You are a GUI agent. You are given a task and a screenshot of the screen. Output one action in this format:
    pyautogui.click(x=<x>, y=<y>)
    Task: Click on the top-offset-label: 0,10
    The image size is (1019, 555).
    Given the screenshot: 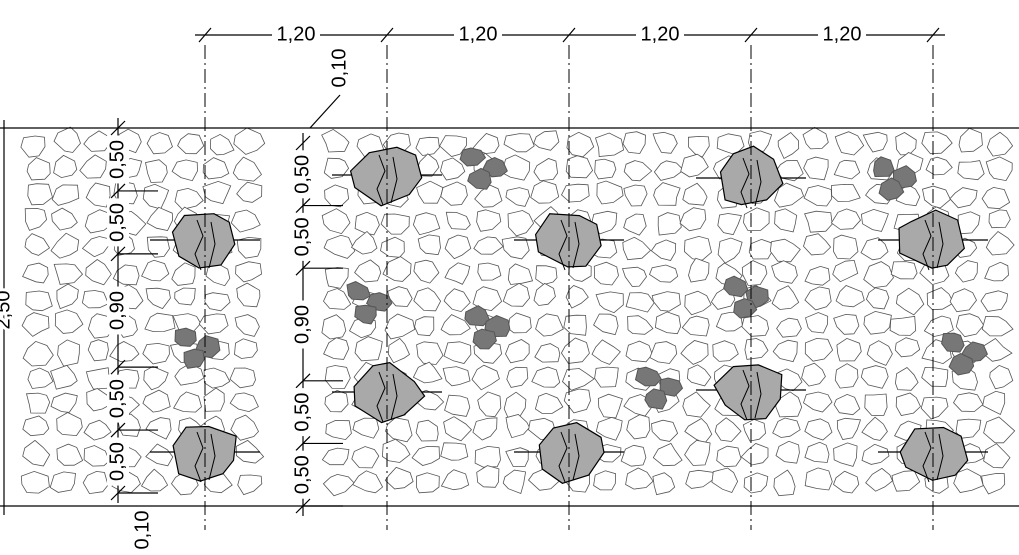 What is the action you would take?
    pyautogui.click(x=339, y=68)
    